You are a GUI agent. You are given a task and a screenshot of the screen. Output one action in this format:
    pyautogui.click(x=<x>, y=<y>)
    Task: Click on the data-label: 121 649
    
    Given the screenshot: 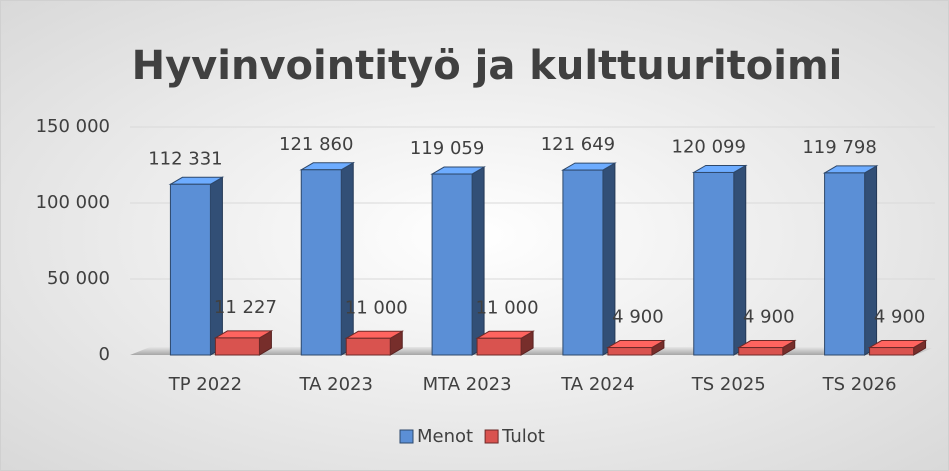 What is the action you would take?
    pyautogui.click(x=578, y=144)
    